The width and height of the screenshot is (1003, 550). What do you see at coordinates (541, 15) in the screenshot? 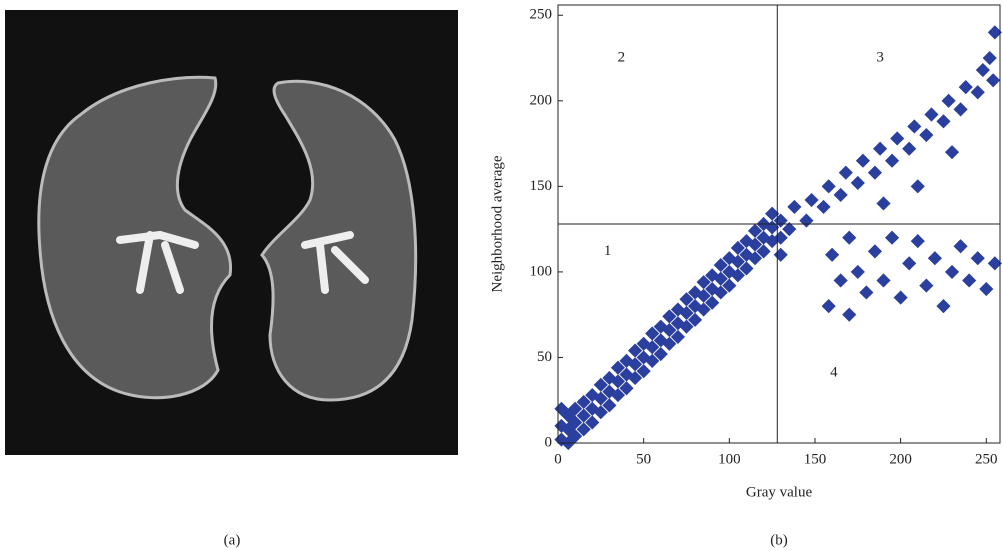
I see `y-tick-label: 250` at bounding box center [541, 15].